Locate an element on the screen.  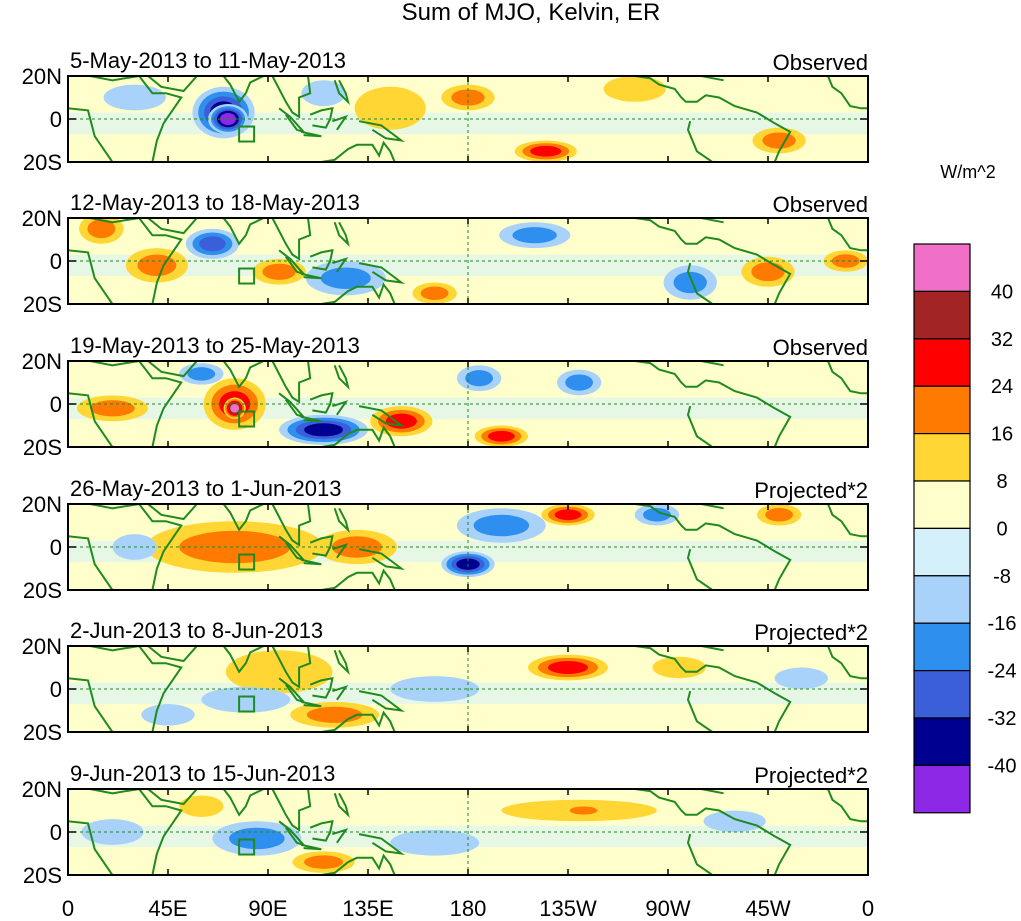
panel-date-range: 9-Jun-2013 to 15-Jun-2013 is located at coordinates (202, 773).